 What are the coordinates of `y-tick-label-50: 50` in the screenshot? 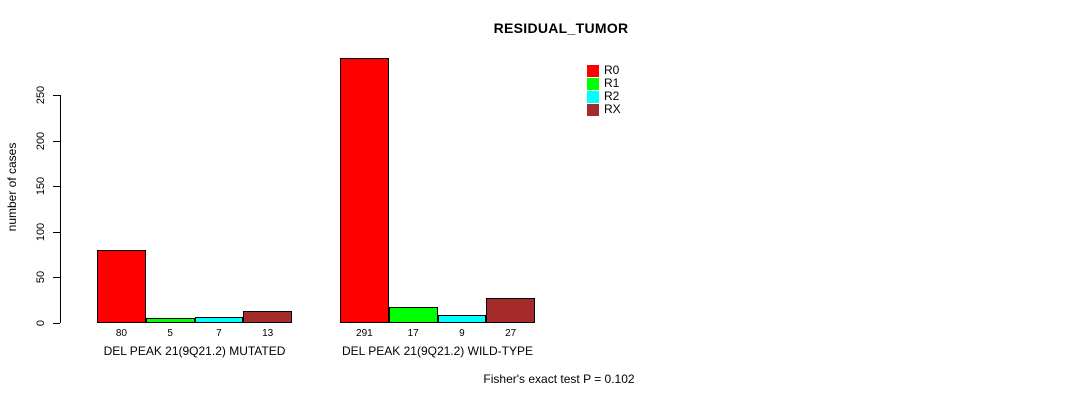 It's located at (41, 277).